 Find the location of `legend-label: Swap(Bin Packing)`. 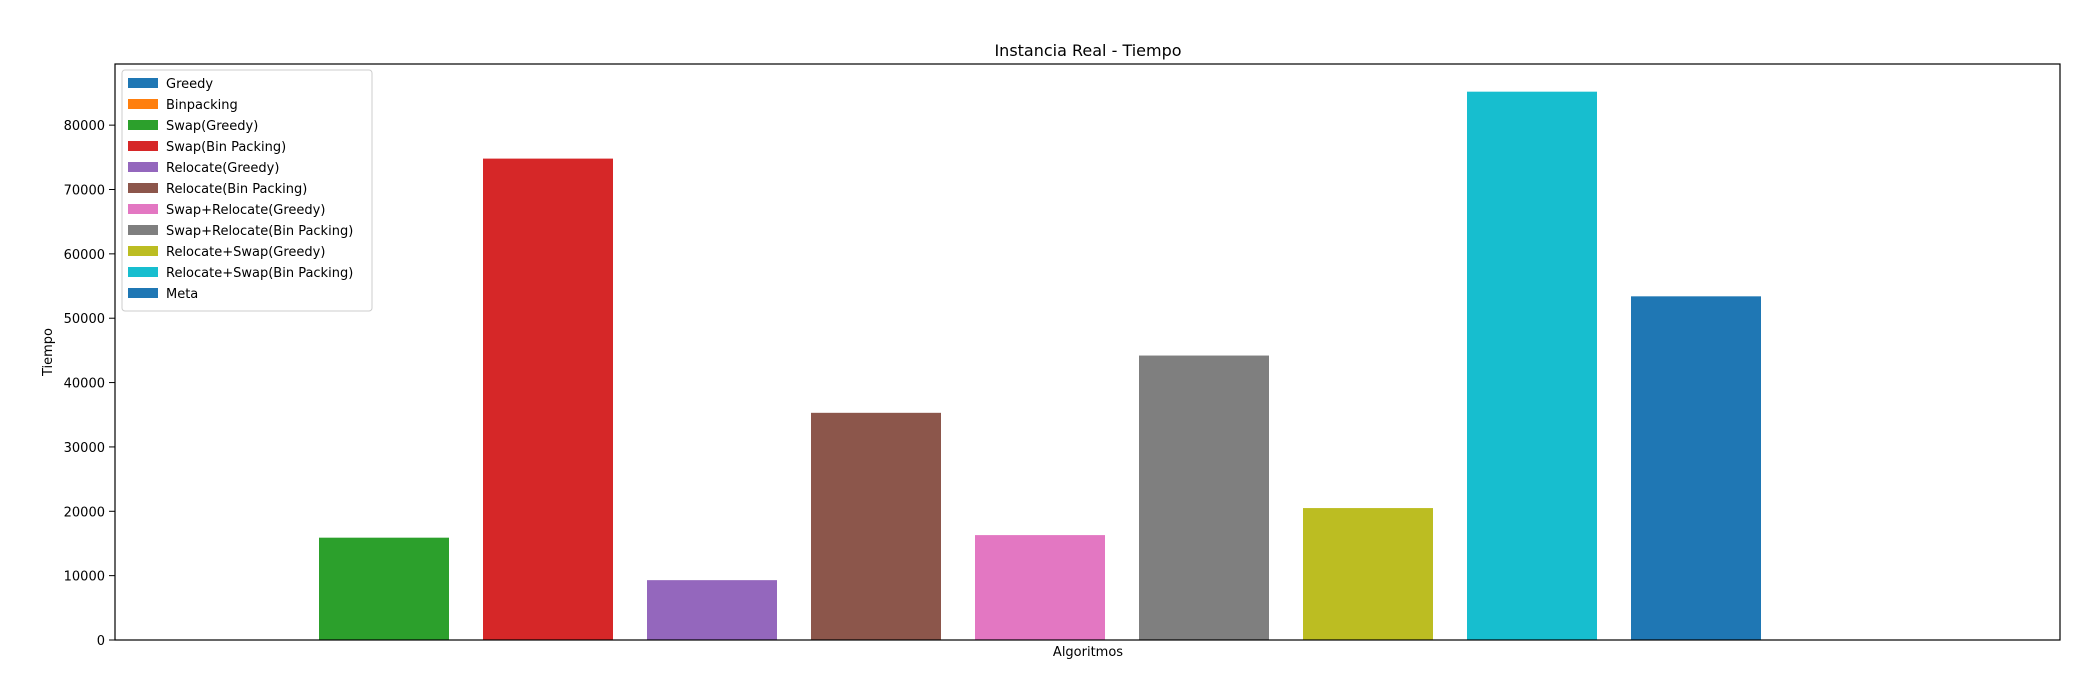

legend-label: Swap(Bin Packing) is located at coordinates (226, 147).